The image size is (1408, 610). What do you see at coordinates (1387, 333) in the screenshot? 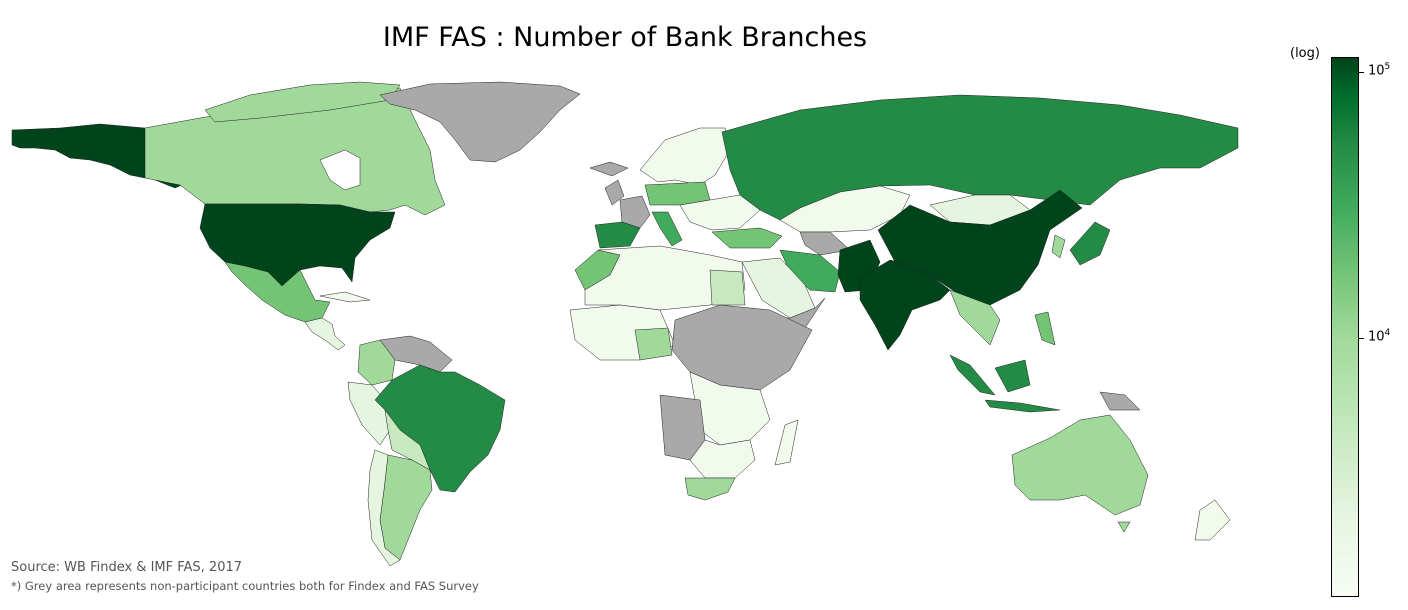
I see `colorbar-tick-exp-1e4: 4` at bounding box center [1387, 333].